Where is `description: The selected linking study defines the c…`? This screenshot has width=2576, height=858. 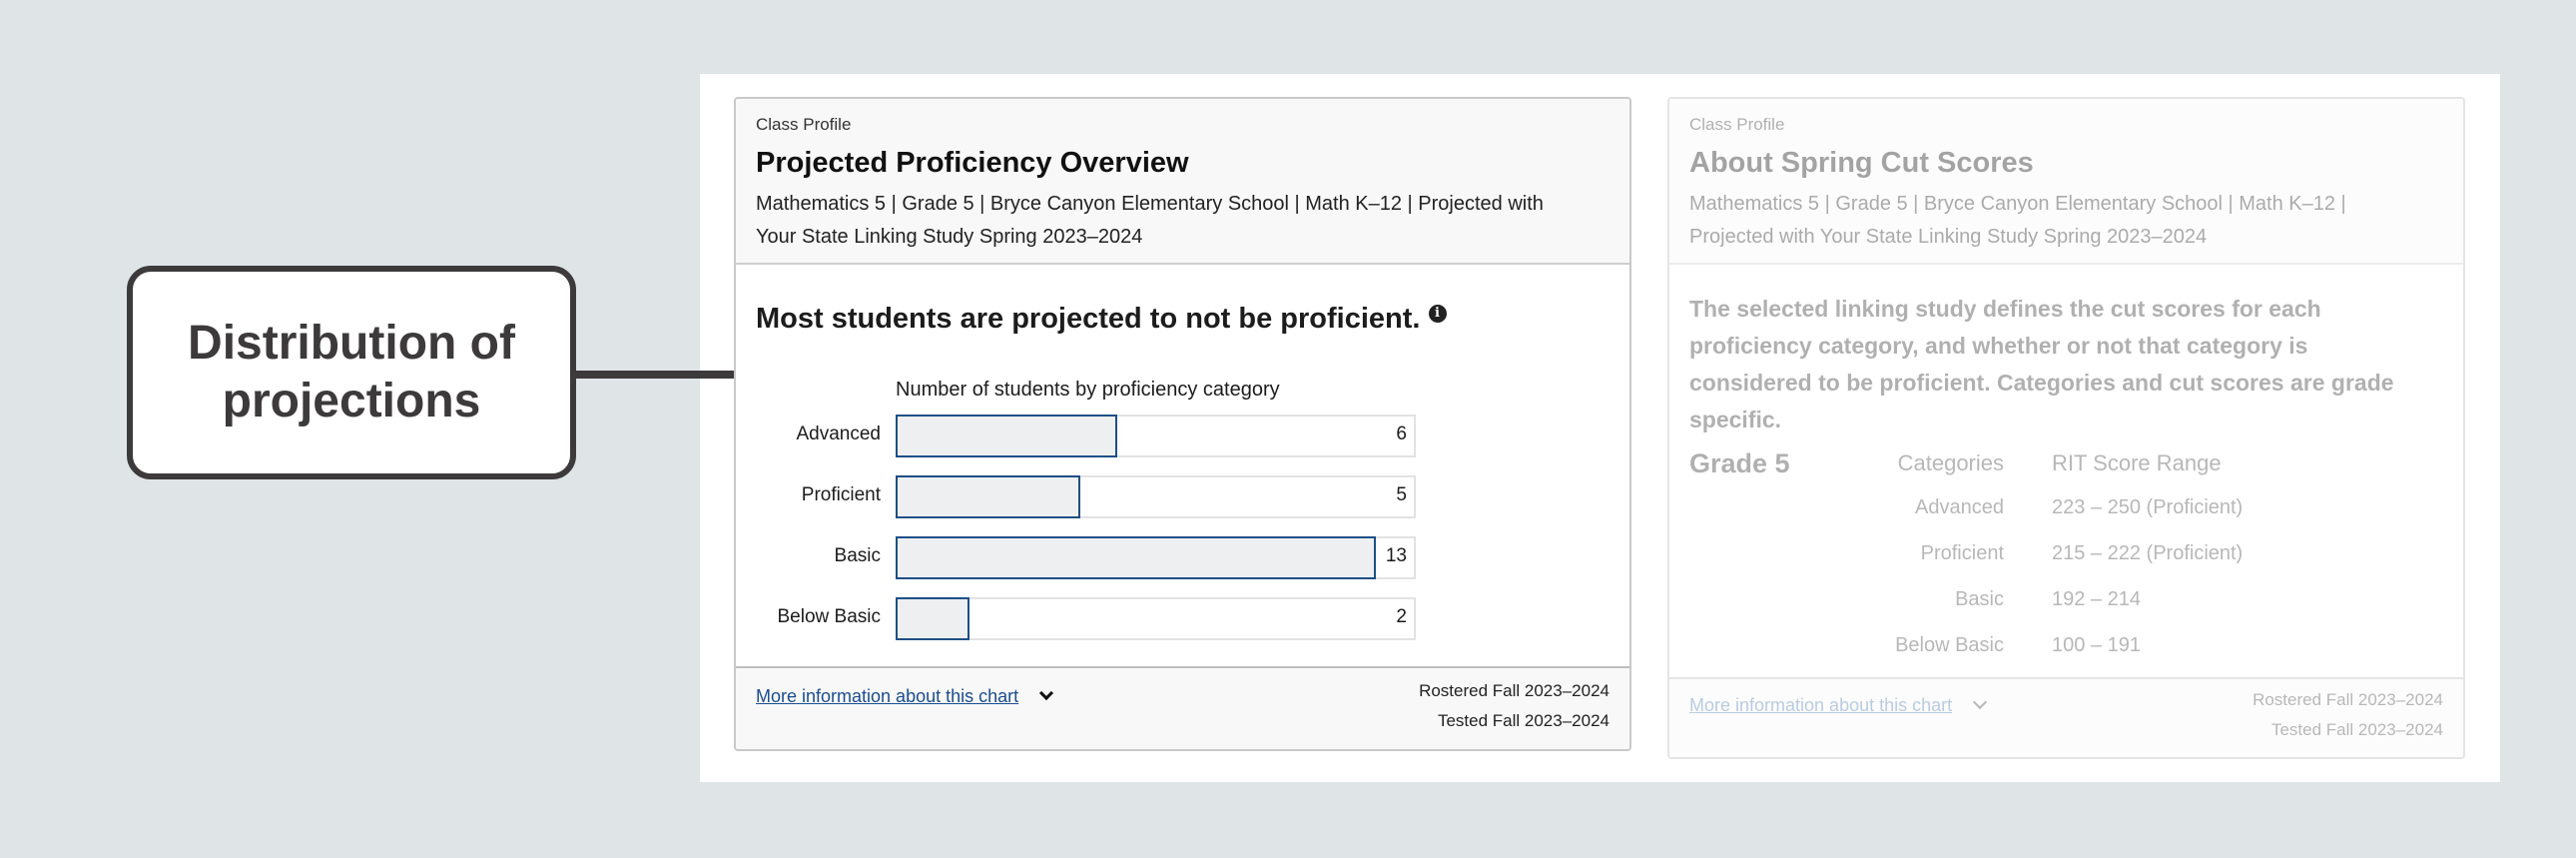
description: The selected linking study defines the c… is located at coordinates (2041, 364).